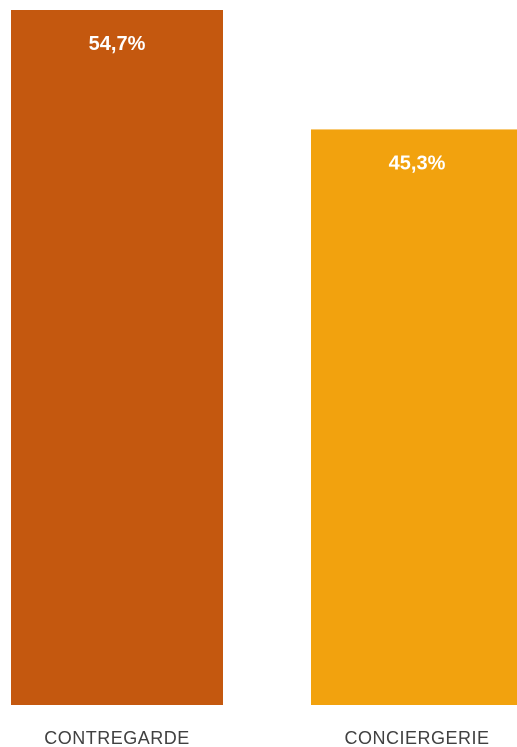  What do you see at coordinates (417, 163) in the screenshot?
I see `value-label-conciergerie: 45,3%` at bounding box center [417, 163].